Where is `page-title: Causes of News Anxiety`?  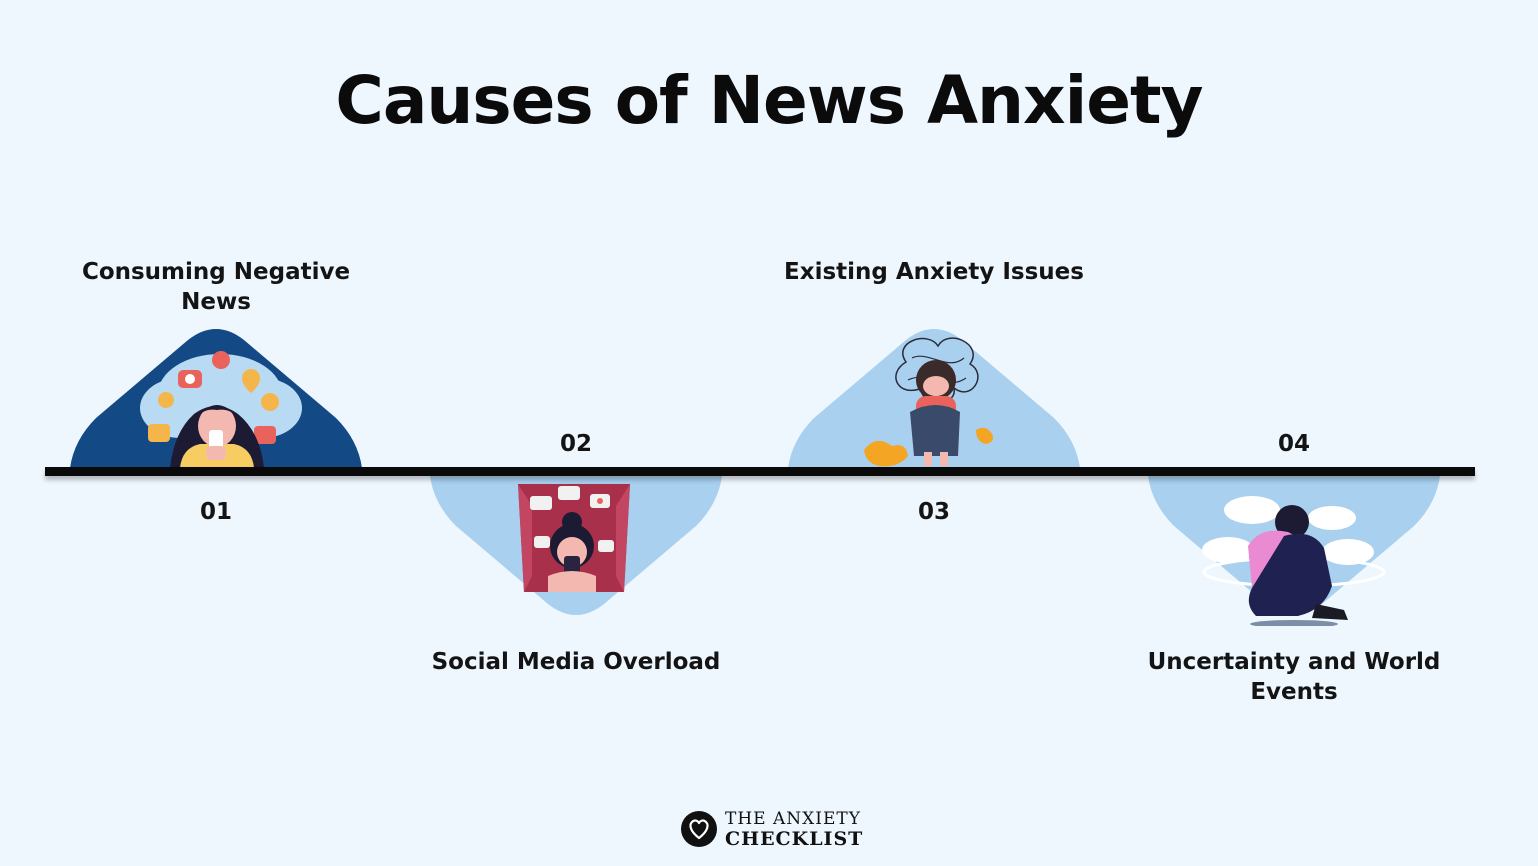 page-title: Causes of News Anxiety is located at coordinates (769, 100).